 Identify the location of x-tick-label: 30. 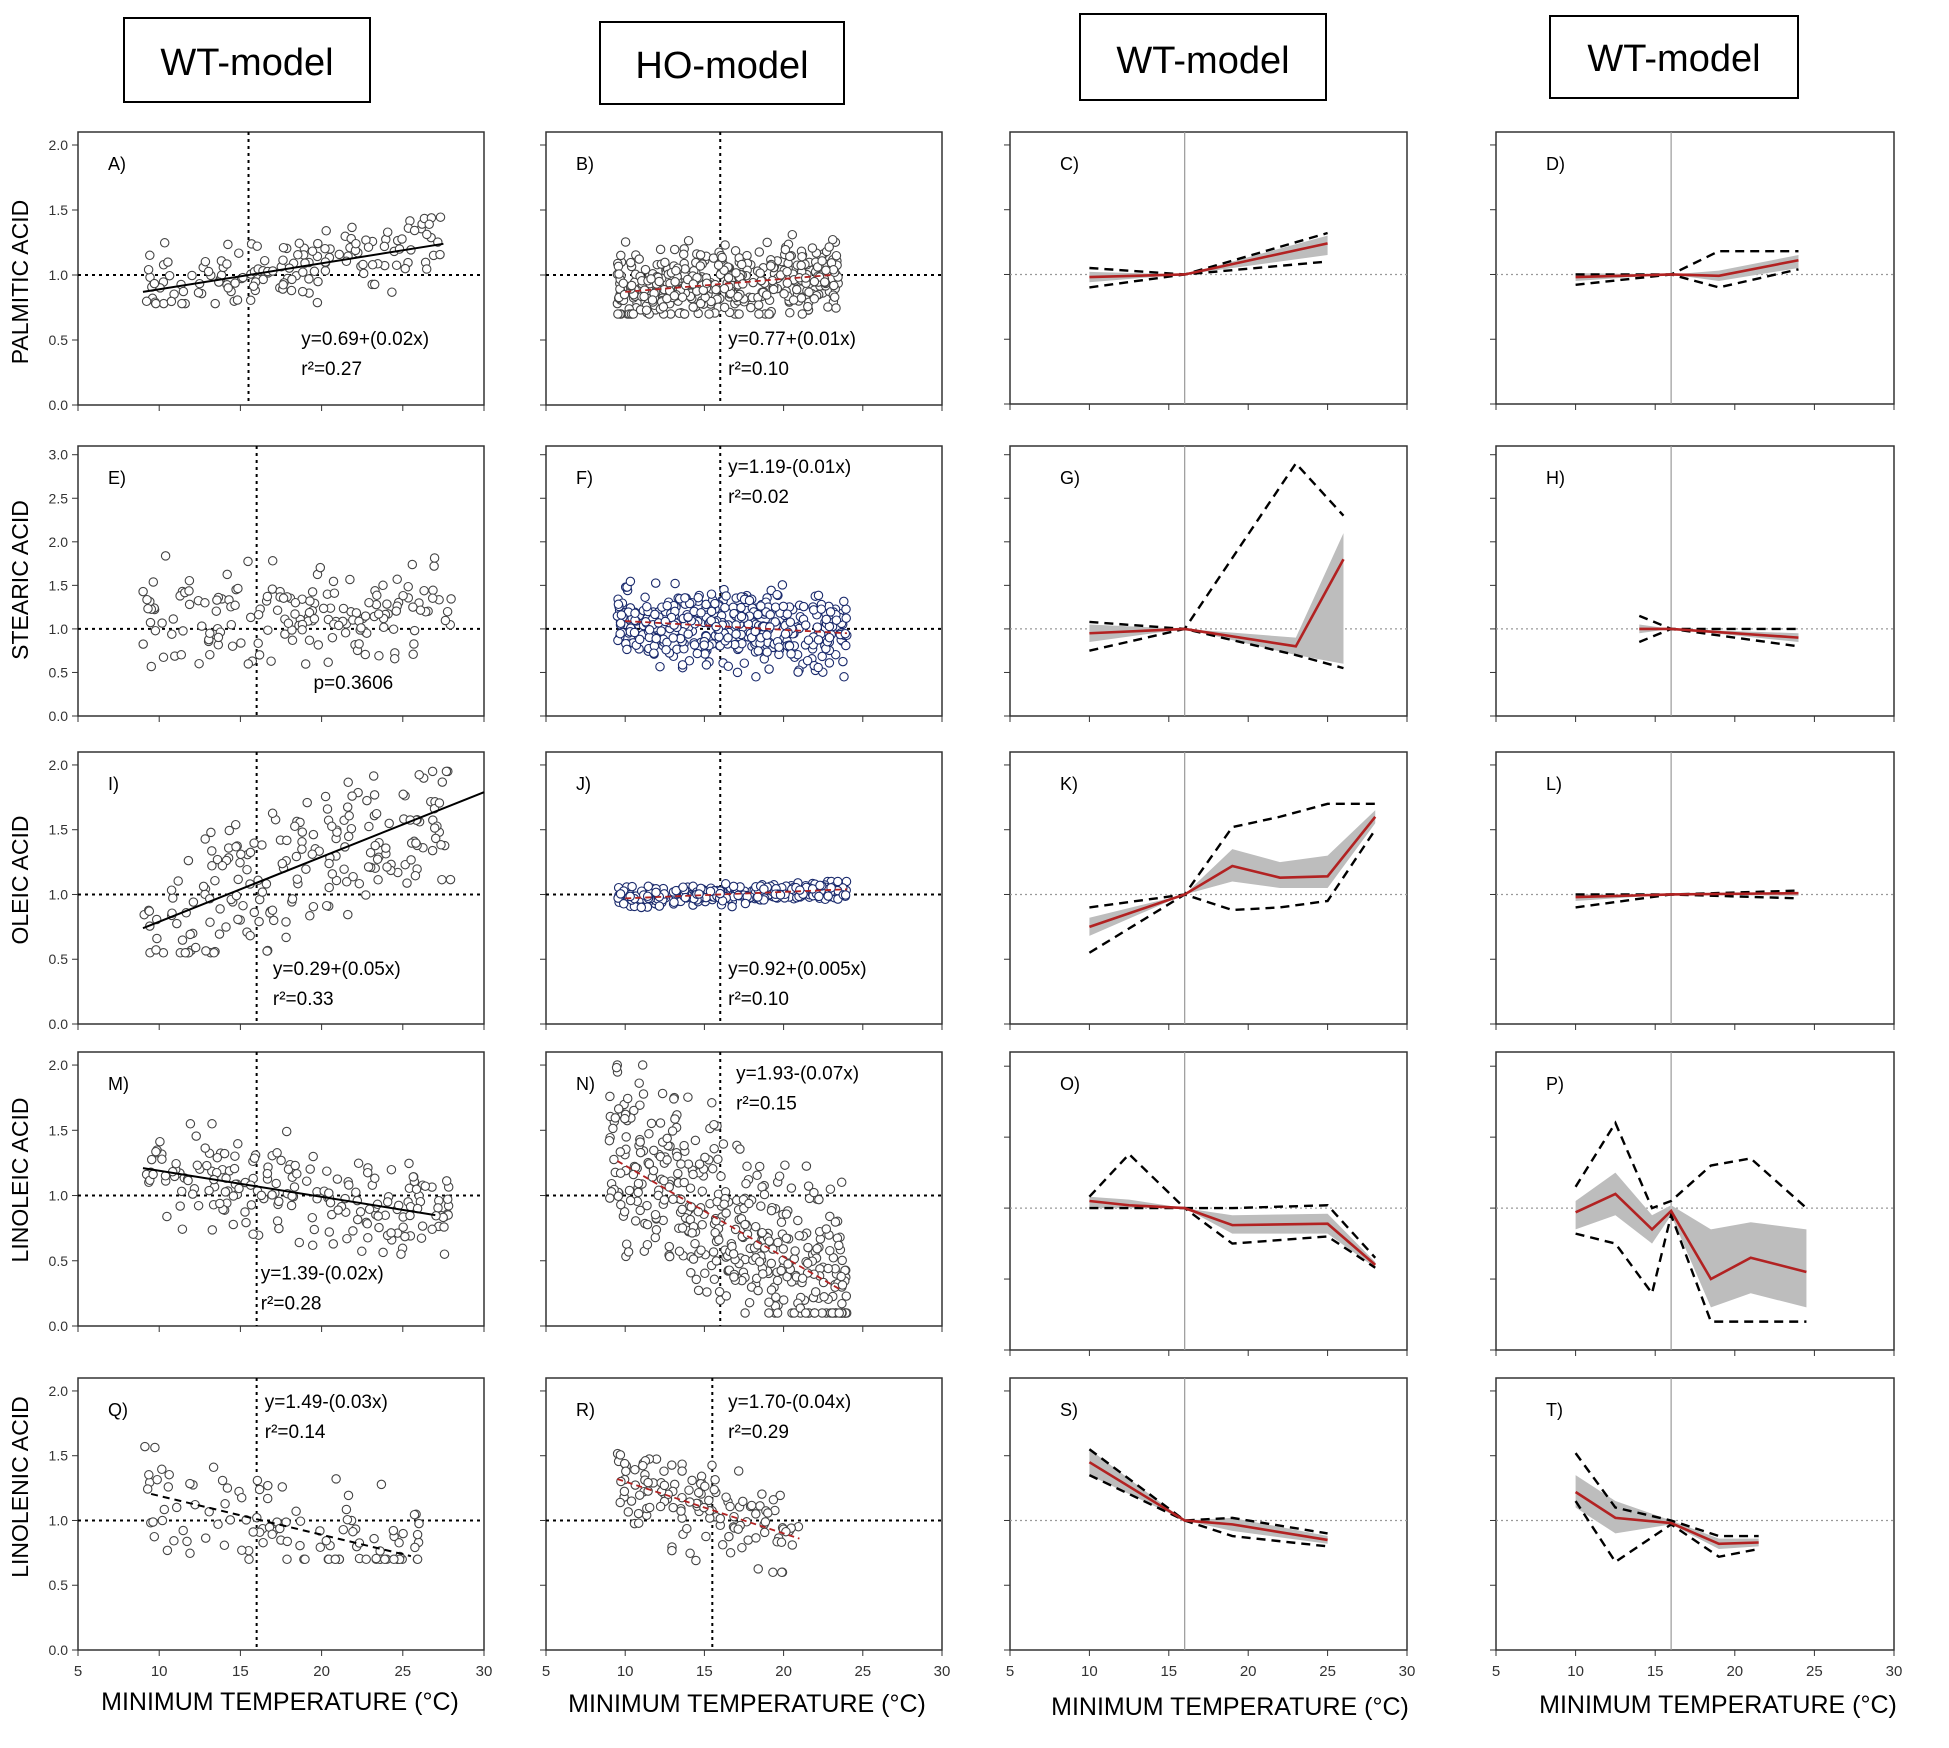
(1894, 1671).